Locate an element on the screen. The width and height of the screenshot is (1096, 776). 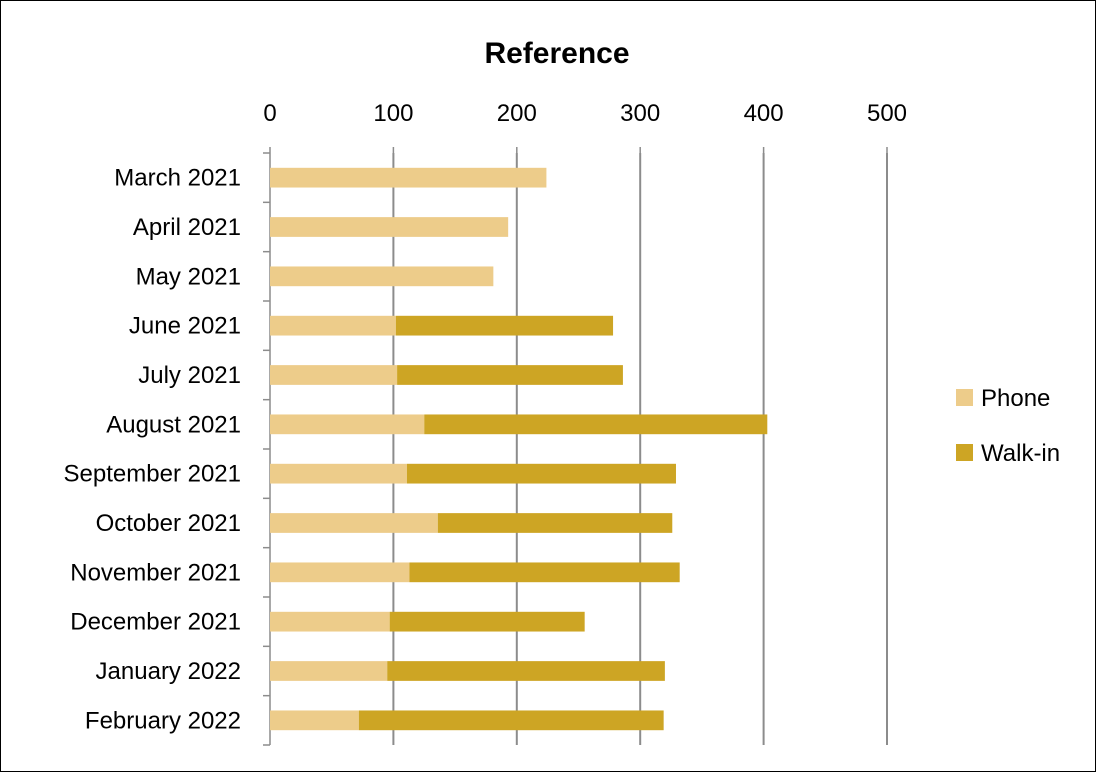
bar-phone-january-2022 is located at coordinates (329, 671).